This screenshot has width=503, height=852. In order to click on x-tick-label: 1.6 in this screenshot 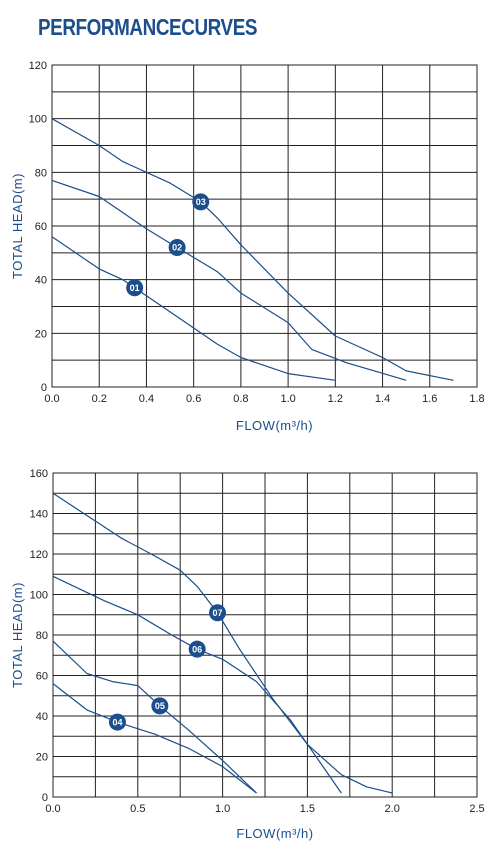, I will do `click(429, 399)`.